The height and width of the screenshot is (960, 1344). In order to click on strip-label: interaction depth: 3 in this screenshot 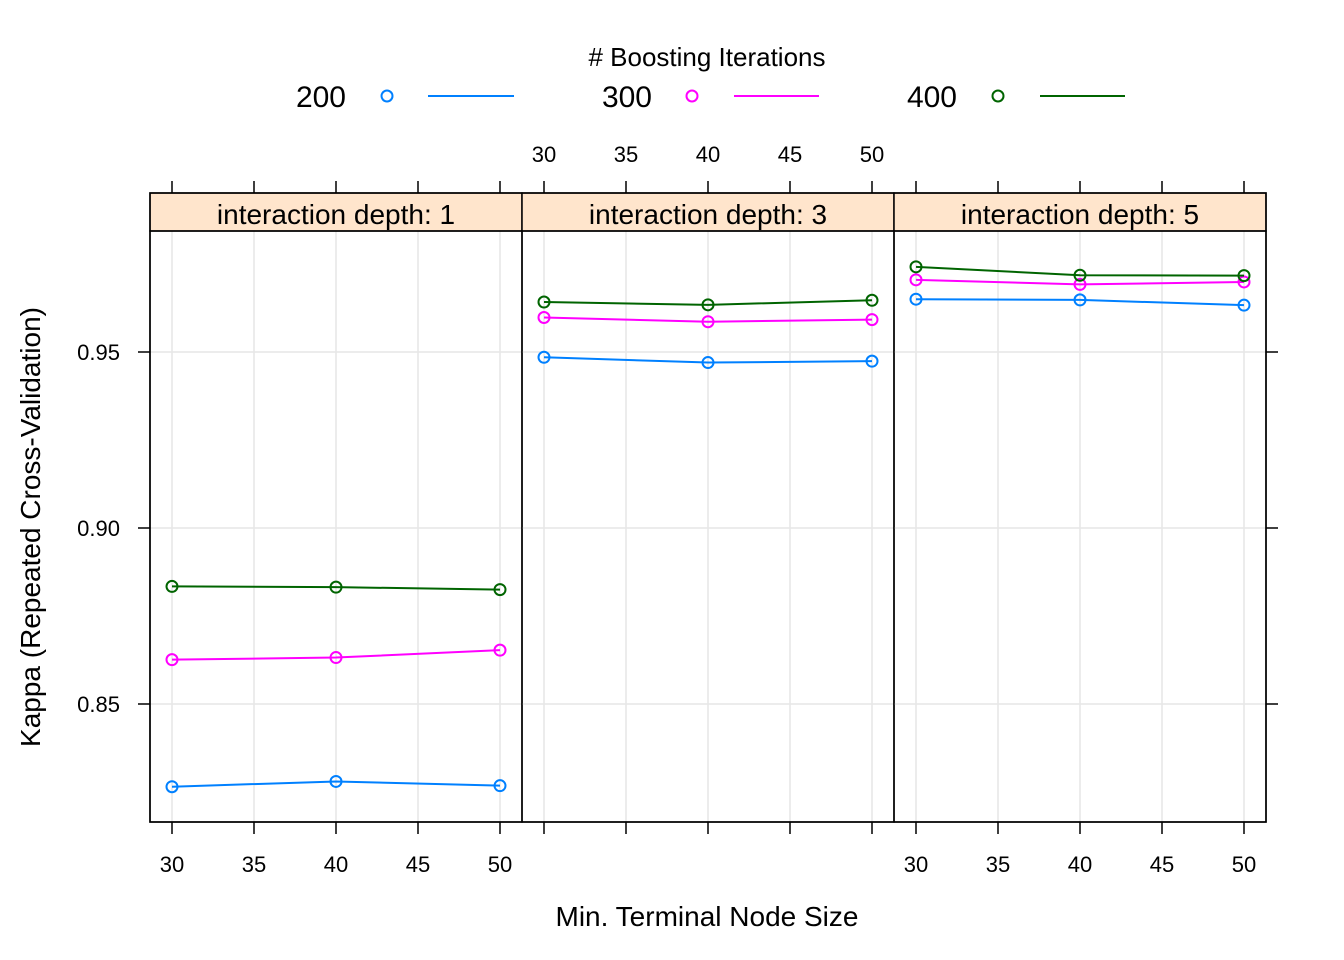, I will do `click(708, 214)`.